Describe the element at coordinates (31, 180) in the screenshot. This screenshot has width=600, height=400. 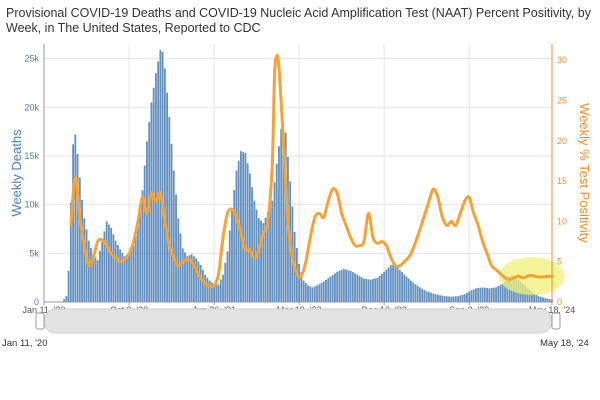
I see `left-y-ticks: 0 5k 10k 15k 20k 25k` at that location.